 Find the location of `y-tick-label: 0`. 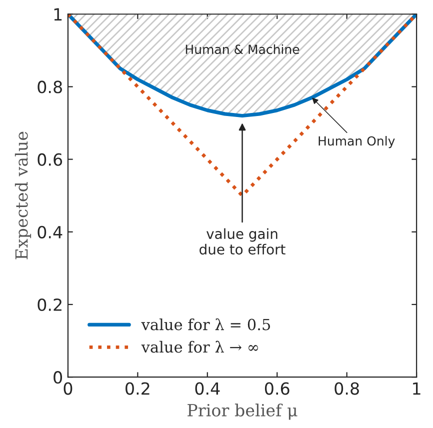

y-tick-label: 0 is located at coordinates (58, 377).